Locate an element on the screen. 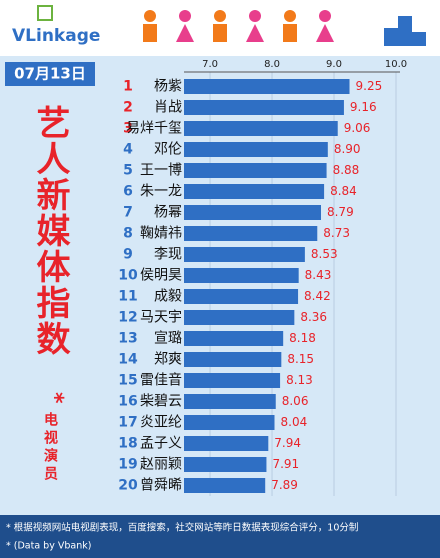 The width and height of the screenshot is (440, 558). logo-icon is located at coordinates (45, 13).